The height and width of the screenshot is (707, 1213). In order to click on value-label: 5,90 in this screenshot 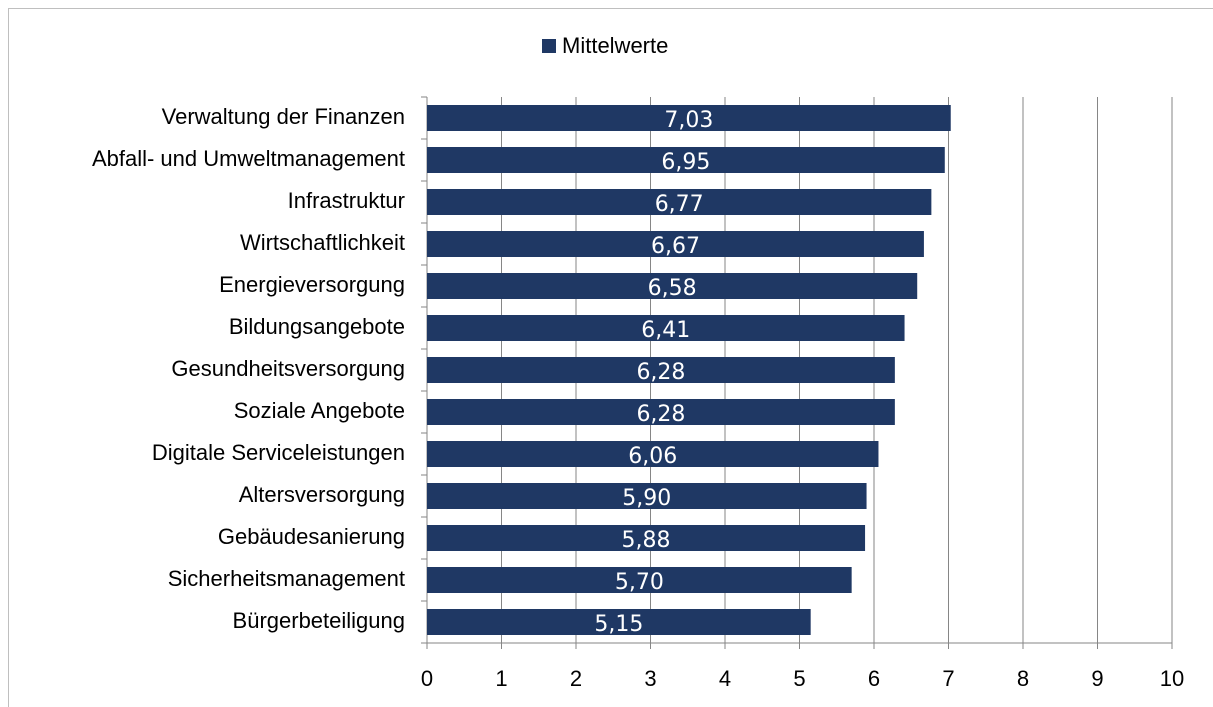, I will do `click(646, 498)`.